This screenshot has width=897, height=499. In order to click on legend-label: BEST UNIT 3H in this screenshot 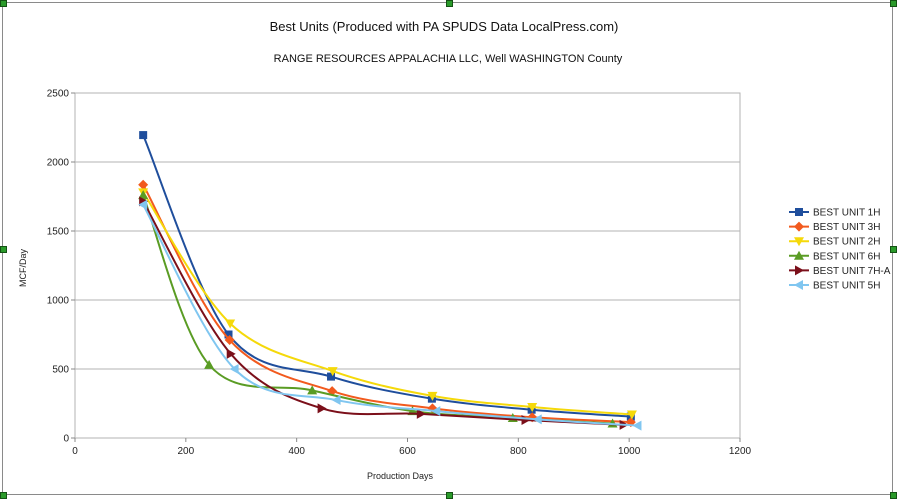, I will do `click(846, 227)`.